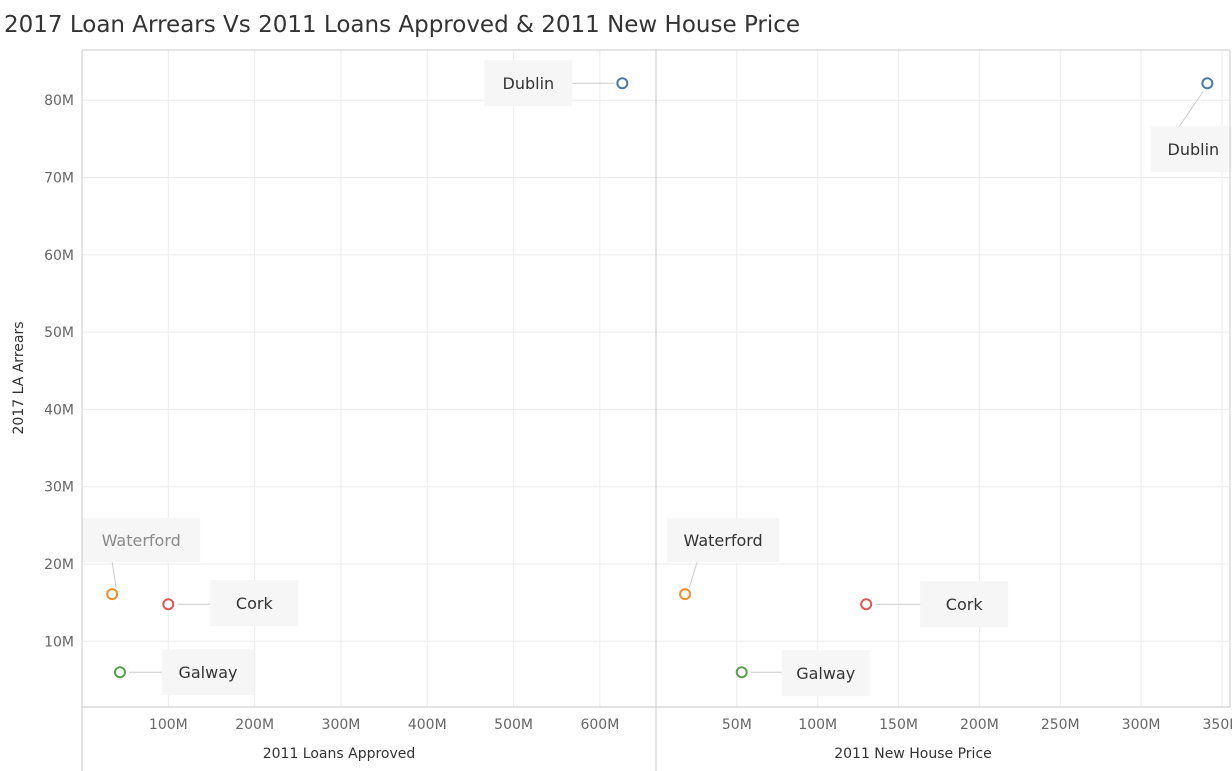 Image resolution: width=1232 pixels, height=771 pixels. What do you see at coordinates (1060, 725) in the screenshot?
I see `x-tick-label: 250M` at bounding box center [1060, 725].